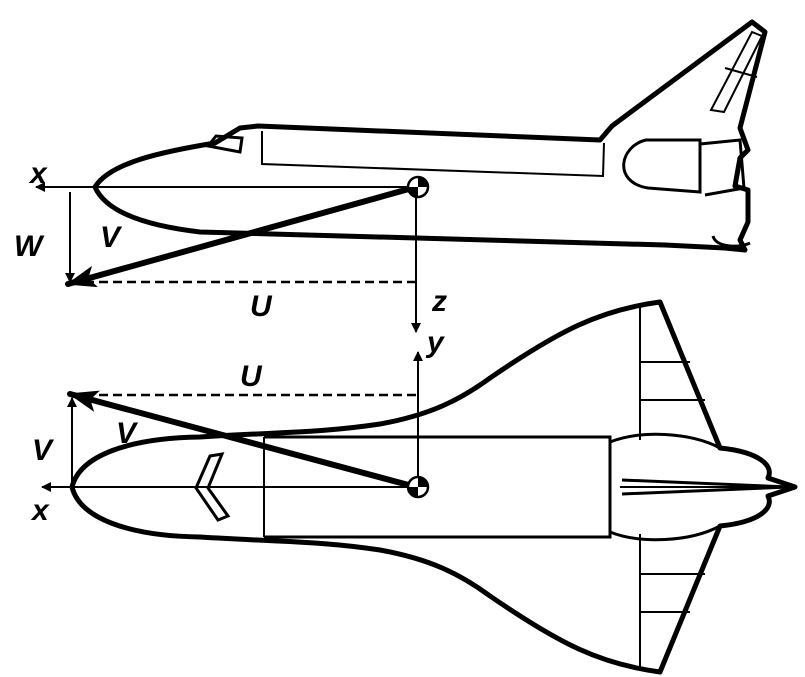  Describe the element at coordinates (242, 236) in the screenshot. I see `side-v-vector` at that location.